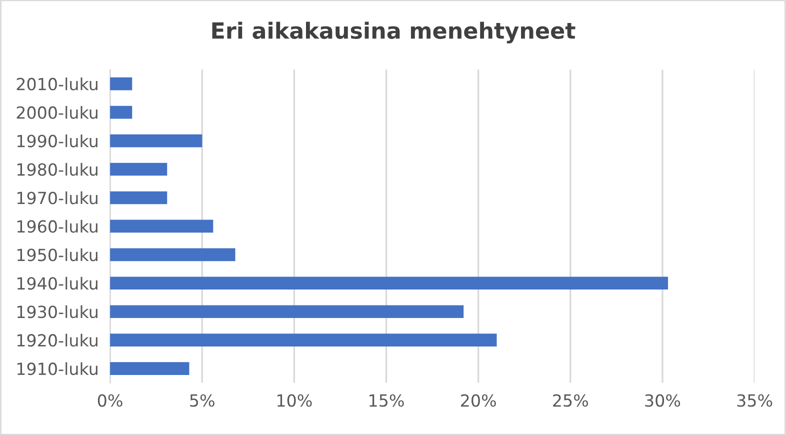 This screenshot has height=435, width=786. I want to click on y-tick-label: 1910-luku, so click(57, 369).